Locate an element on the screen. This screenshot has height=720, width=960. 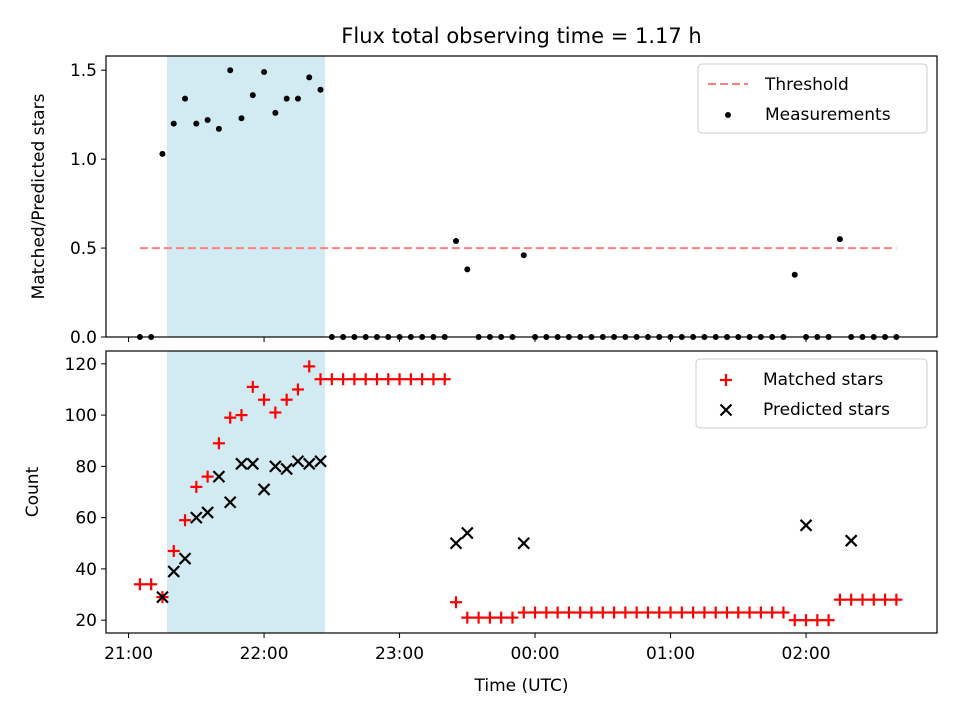
legend-predicted-swatch-b is located at coordinates (726, 410).